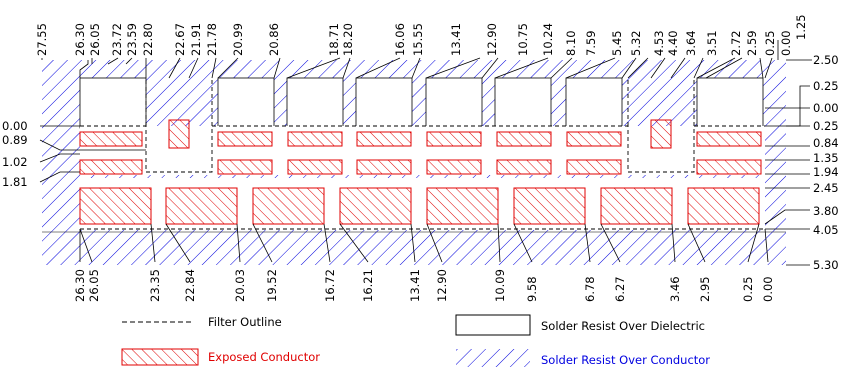 This screenshot has width=855, height=375. I want to click on dim-bottom-14: 3.46, so click(675, 289).